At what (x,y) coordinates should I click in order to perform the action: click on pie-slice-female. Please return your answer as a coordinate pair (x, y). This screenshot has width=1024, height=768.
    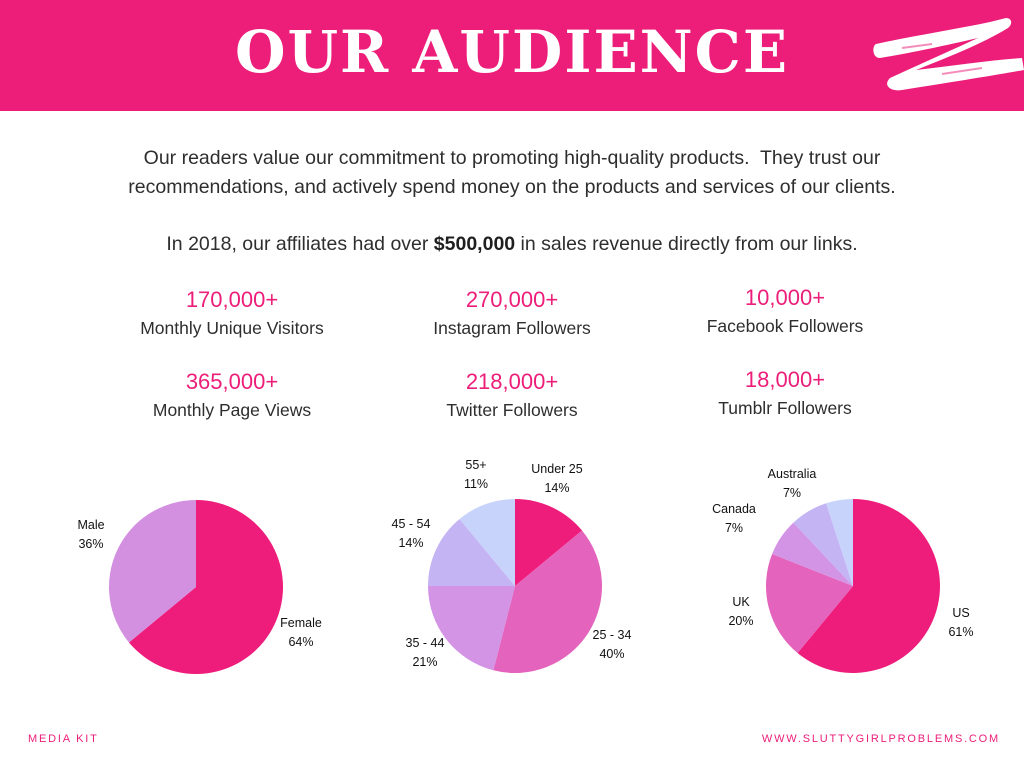
    Looking at the image, I should click on (206, 587).